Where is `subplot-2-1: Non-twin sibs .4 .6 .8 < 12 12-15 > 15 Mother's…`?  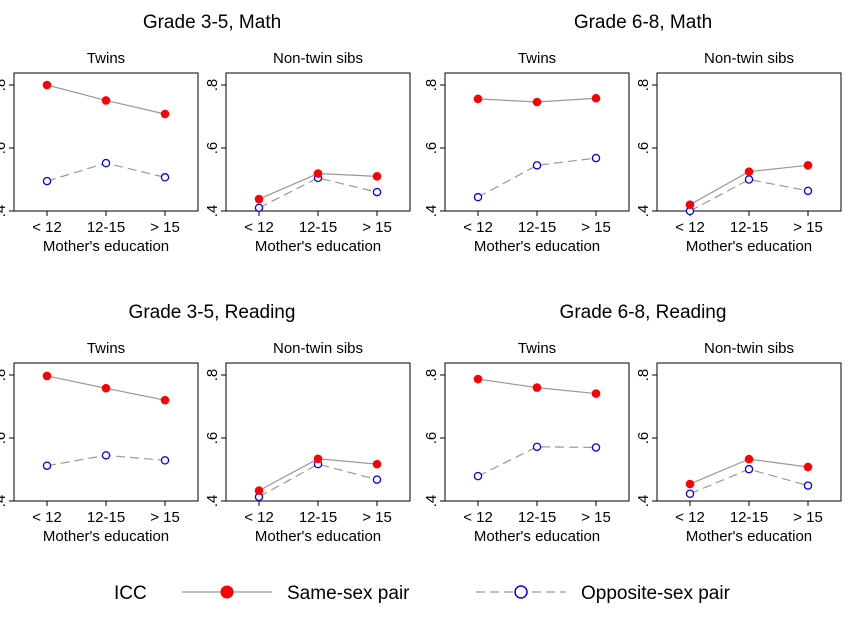 subplot-2-1: Non-twin sibs .4 .6 .8 < 12 12-15 > 15 Mother's… is located at coordinates (307, 442).